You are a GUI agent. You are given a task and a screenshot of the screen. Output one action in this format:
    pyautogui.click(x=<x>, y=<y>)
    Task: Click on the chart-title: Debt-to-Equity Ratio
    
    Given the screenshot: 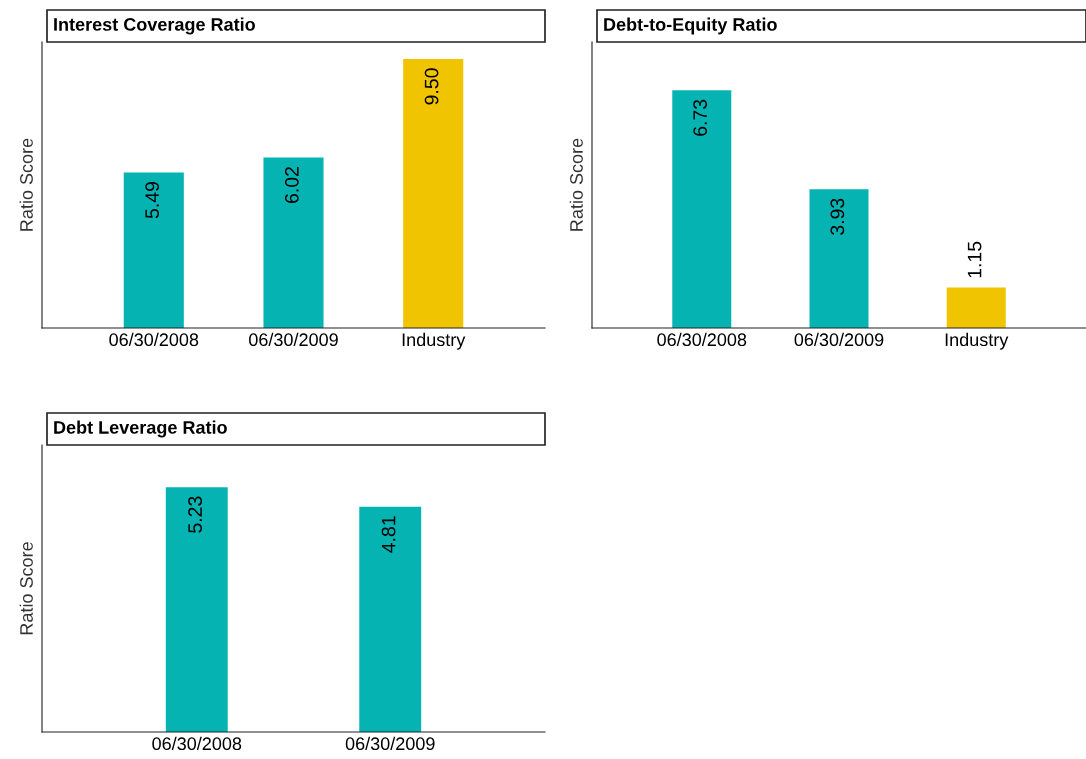 What is the action you would take?
    pyautogui.click(x=690, y=26)
    